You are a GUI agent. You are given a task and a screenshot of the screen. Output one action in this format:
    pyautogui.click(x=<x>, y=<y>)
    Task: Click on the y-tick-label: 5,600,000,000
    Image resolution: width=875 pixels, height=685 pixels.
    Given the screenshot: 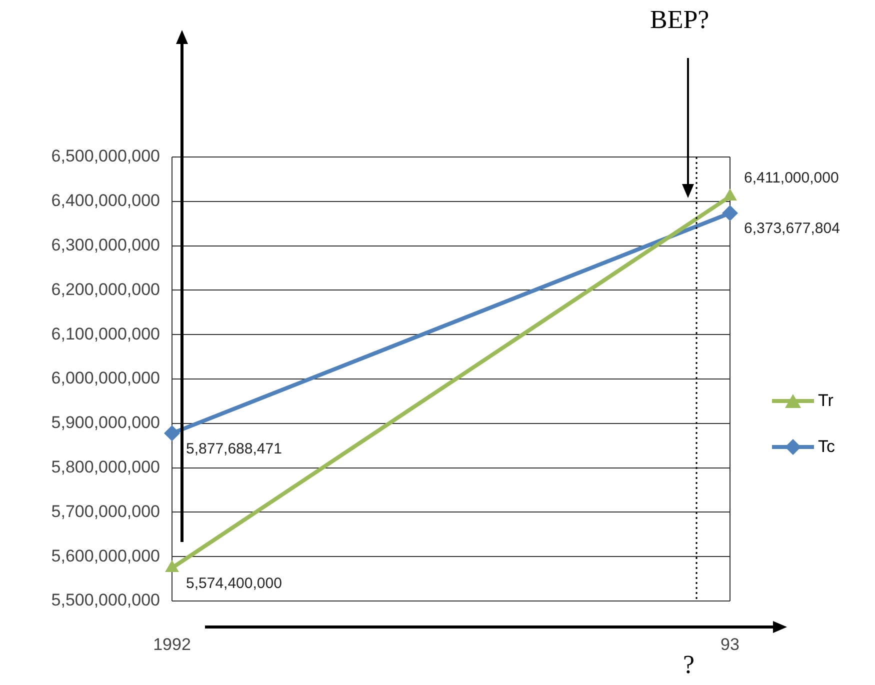 What is the action you would take?
    pyautogui.click(x=105, y=556)
    